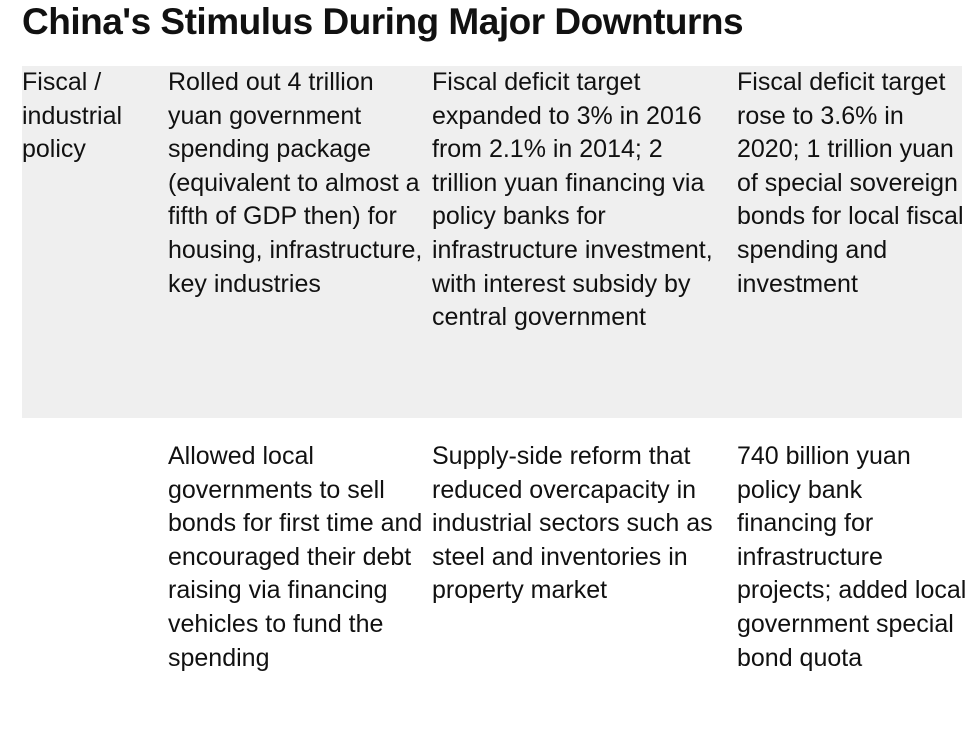 The image size is (972, 748). I want to click on row-label: Fiscal / industrial policy, so click(72, 116).